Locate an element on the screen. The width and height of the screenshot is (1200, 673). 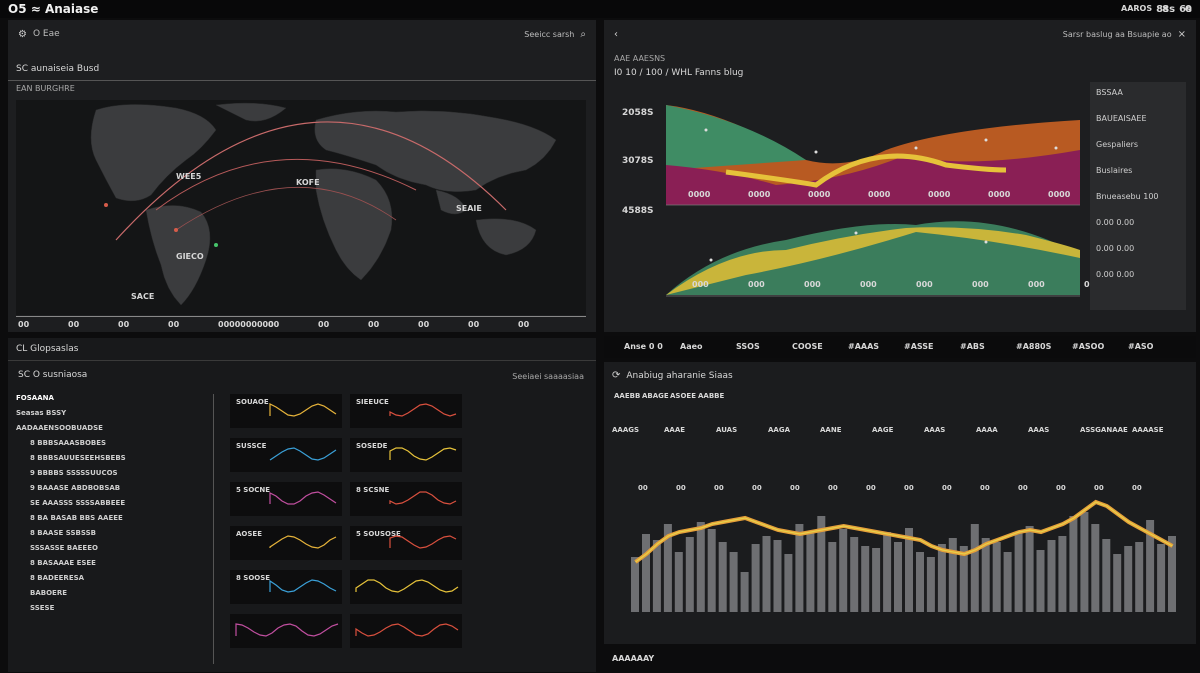
strip-item: Aaeo is located at coordinates (691, 346).